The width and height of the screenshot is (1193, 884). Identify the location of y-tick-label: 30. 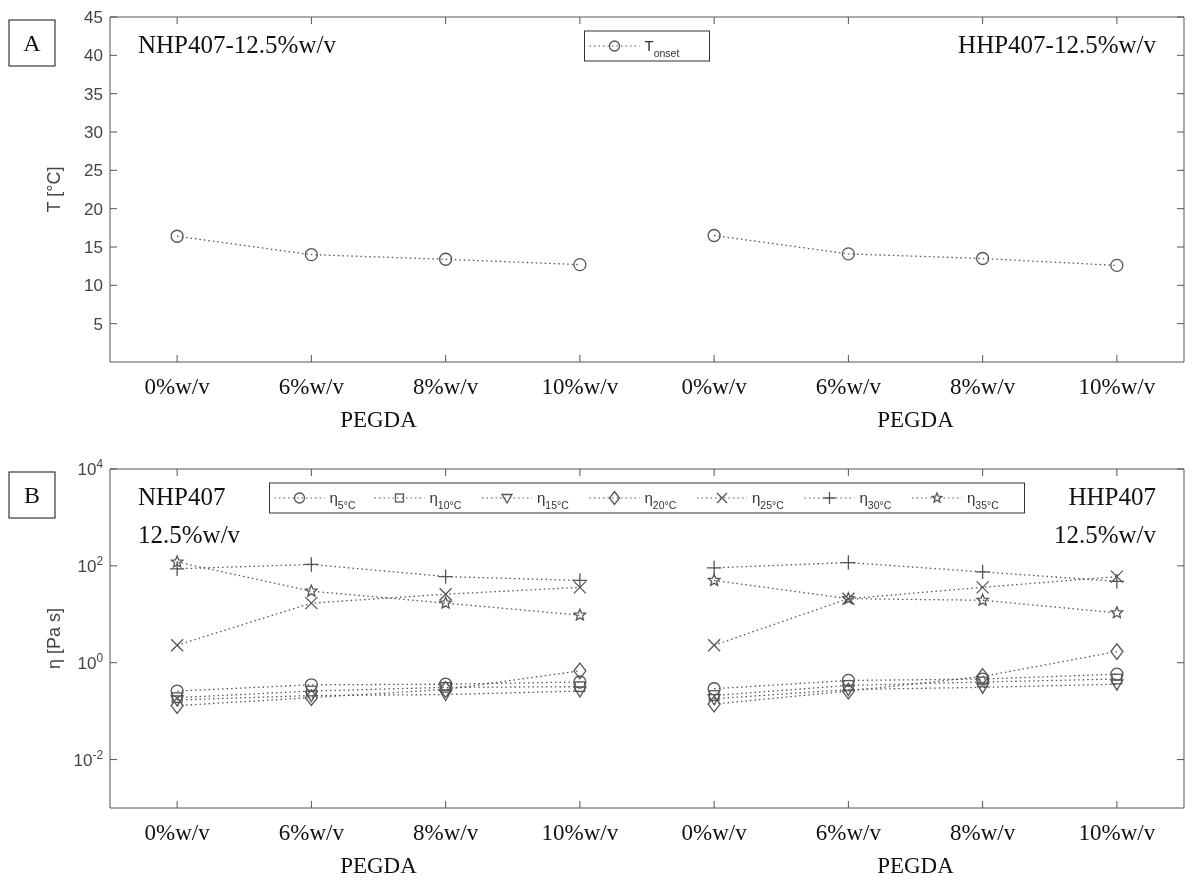
(93, 132).